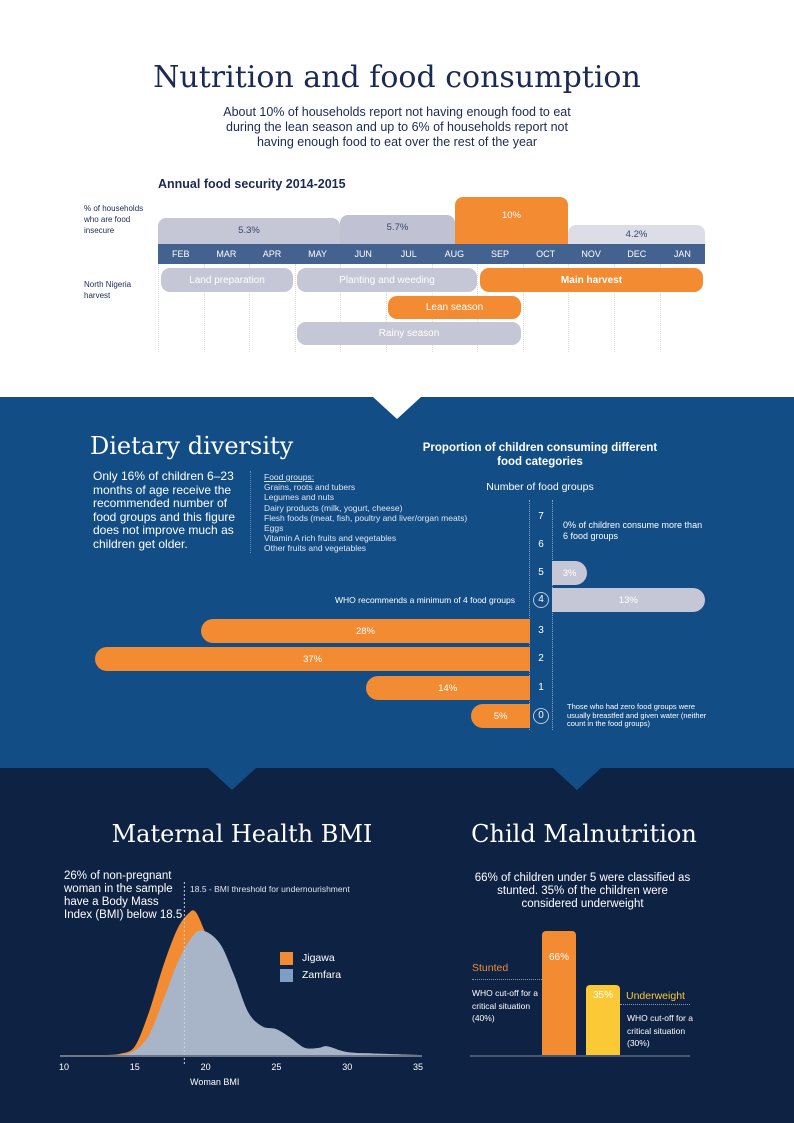 The image size is (794, 1123). Describe the element at coordinates (215, 1082) in the screenshot. I see `bmi-x-label: Woman BMI` at that location.